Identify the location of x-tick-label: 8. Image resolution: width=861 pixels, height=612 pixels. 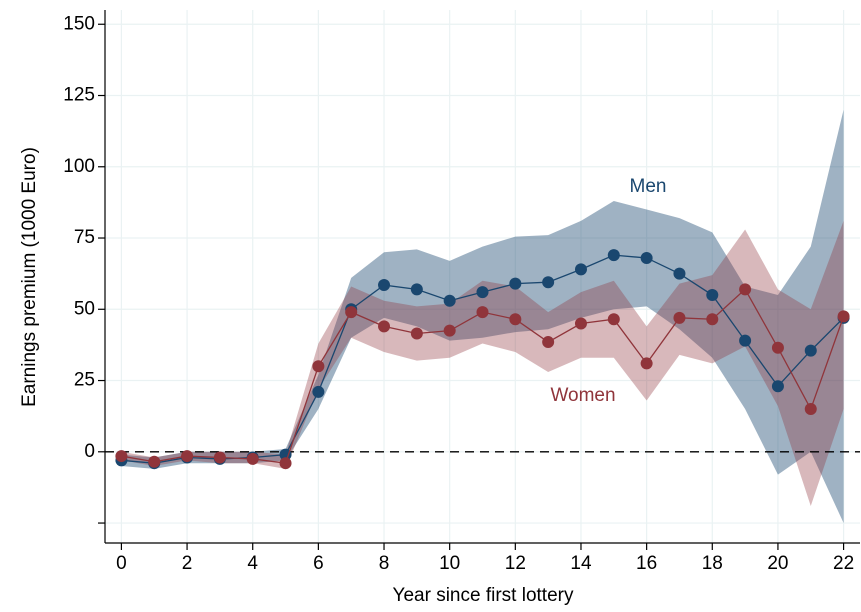
(384, 563).